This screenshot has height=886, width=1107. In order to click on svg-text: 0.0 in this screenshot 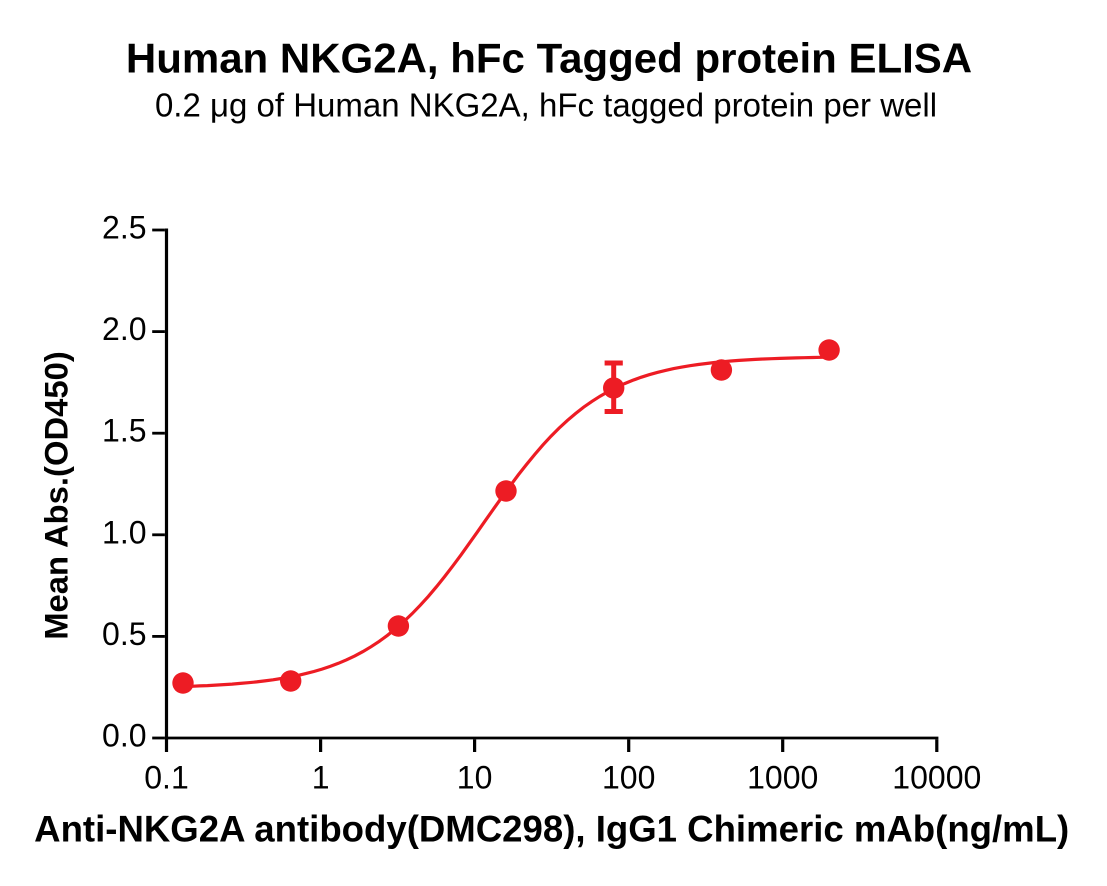, I will do `click(124, 736)`.